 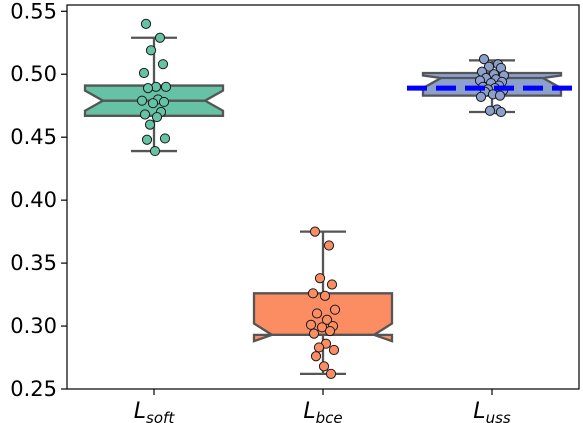 I want to click on y-tick-label: 0.30, so click(x=33, y=326).